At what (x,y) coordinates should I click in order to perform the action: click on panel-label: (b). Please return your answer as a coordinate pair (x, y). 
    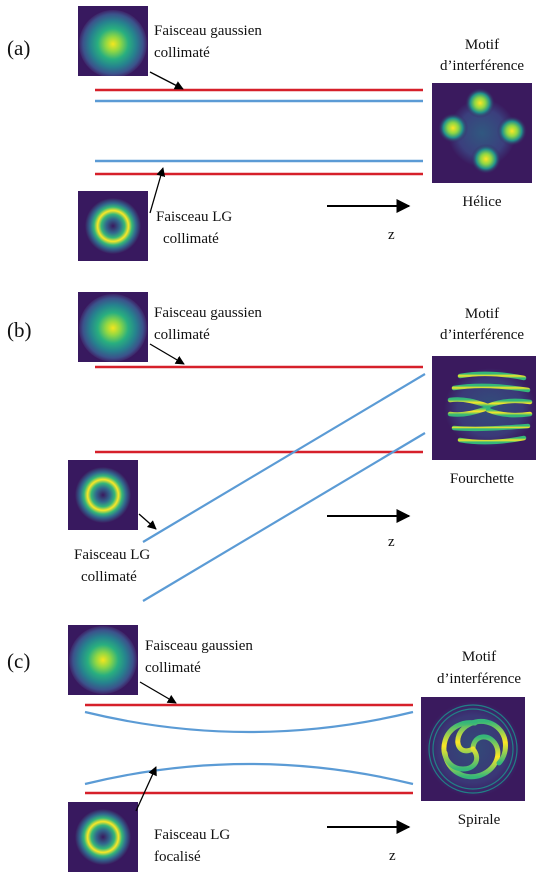
    Looking at the image, I should click on (19, 330).